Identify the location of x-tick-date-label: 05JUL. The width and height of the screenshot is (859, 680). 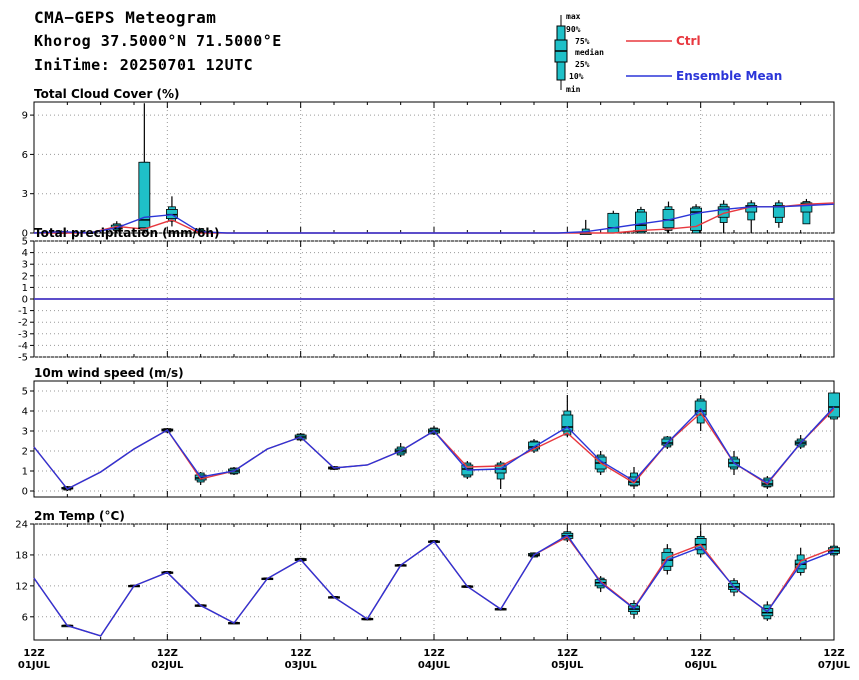
(567, 665).